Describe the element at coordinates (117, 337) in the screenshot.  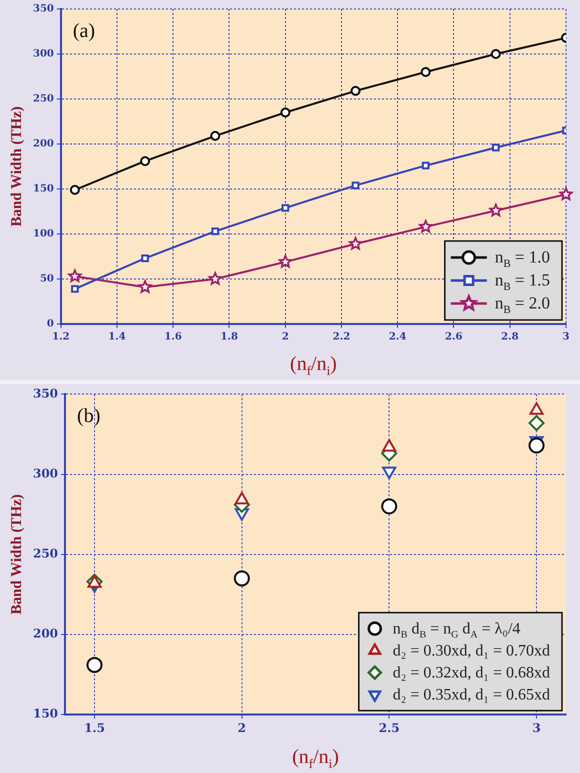
I see `x-tick-label: 1.4` at that location.